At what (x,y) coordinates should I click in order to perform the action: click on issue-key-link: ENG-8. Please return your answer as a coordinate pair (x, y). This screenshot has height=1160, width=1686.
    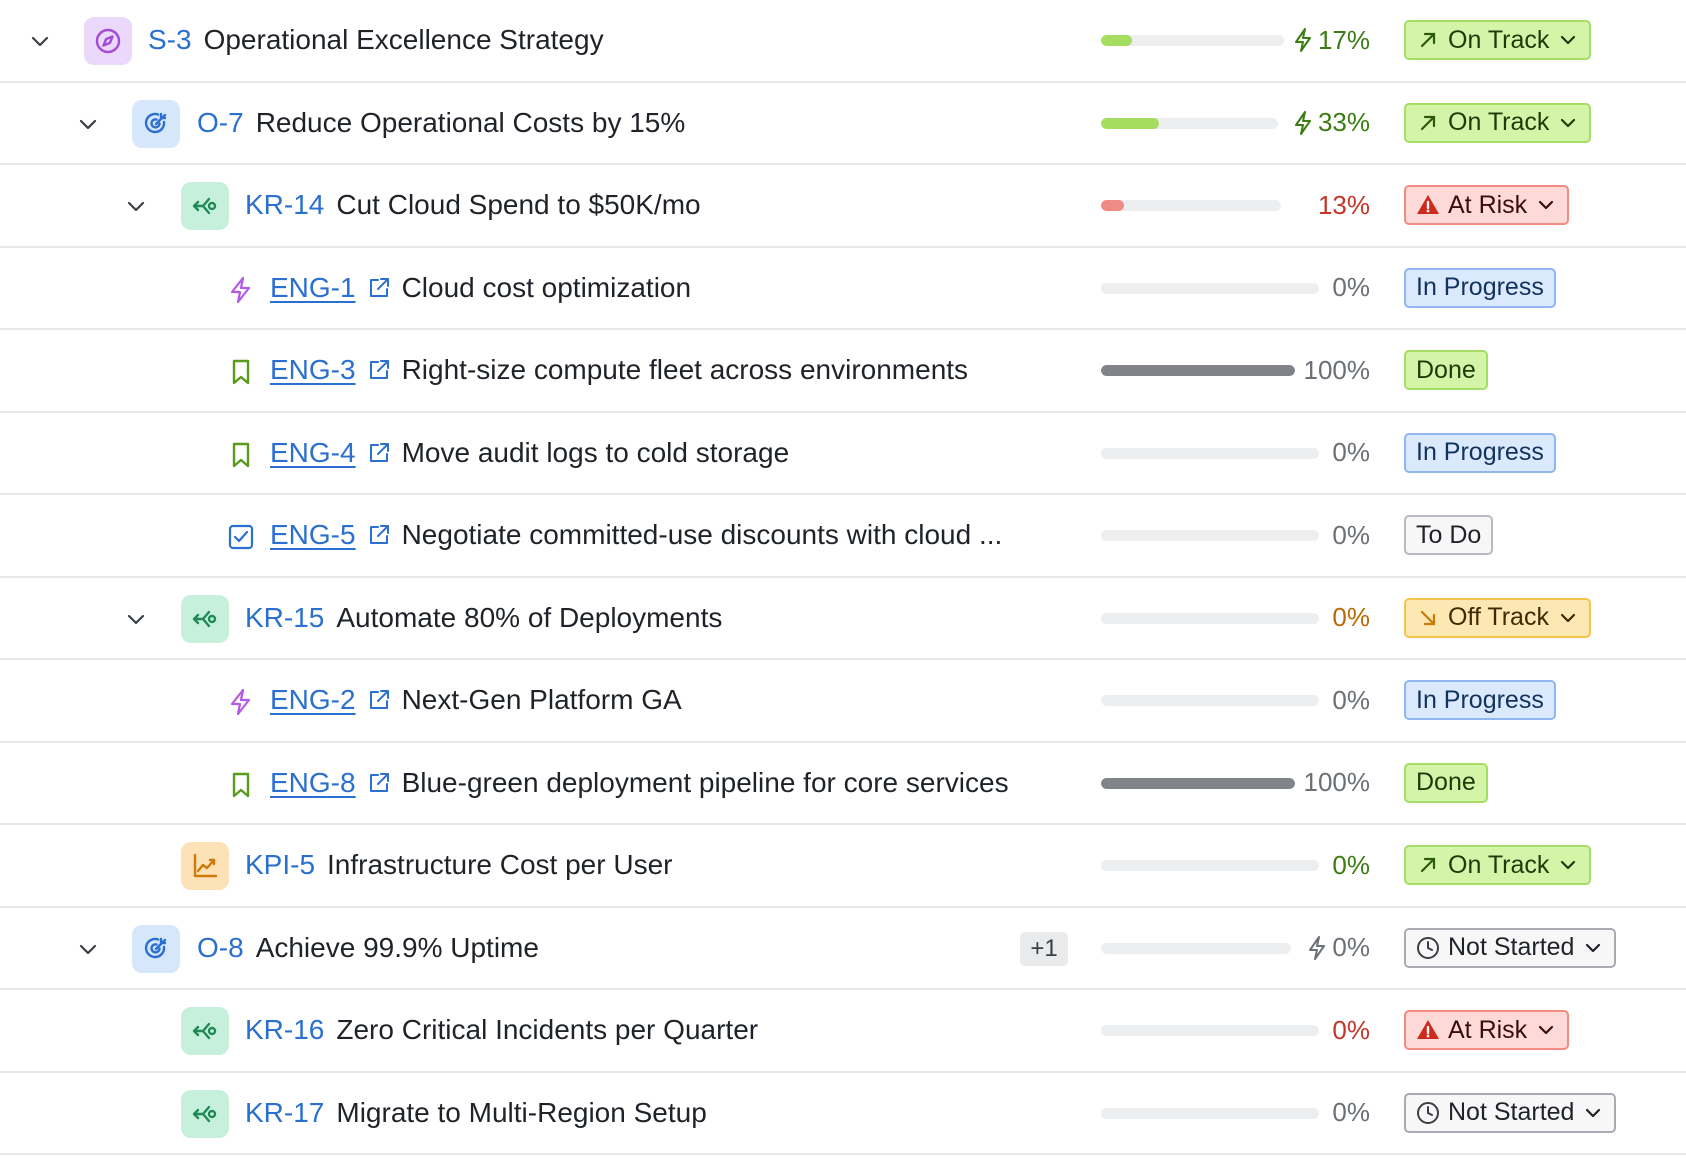
    Looking at the image, I should click on (313, 782).